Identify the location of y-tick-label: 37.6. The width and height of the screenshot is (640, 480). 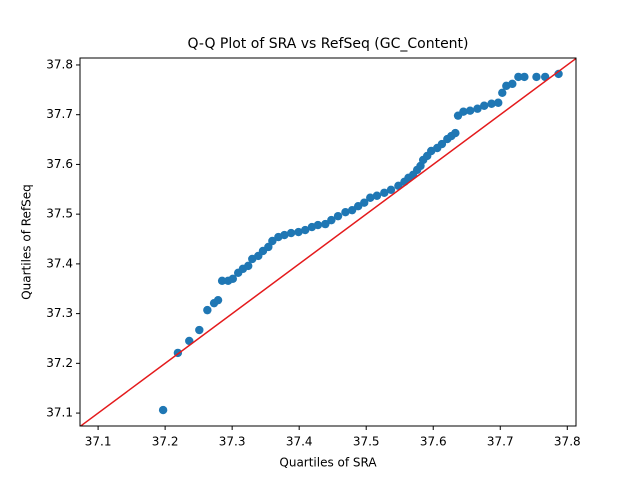
(59, 164).